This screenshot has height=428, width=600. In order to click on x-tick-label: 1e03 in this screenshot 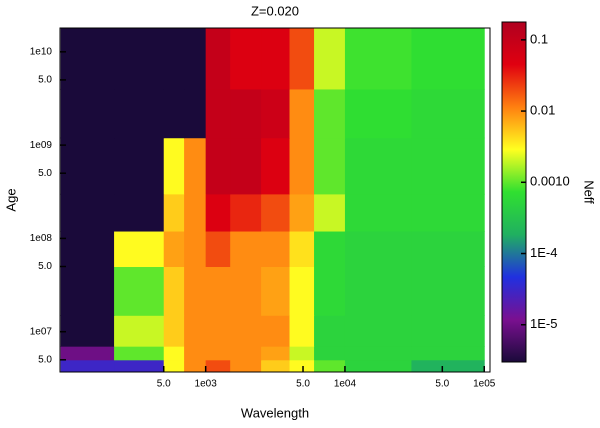, I will do `click(206, 384)`.